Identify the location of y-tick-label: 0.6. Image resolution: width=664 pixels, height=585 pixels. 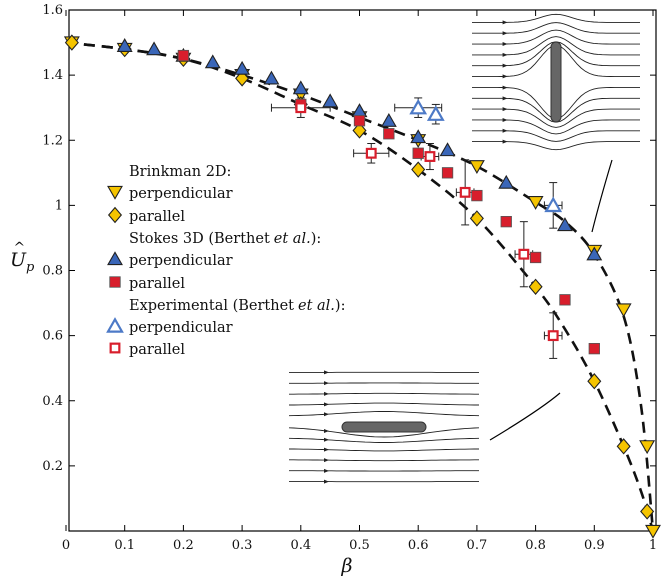
(52, 336).